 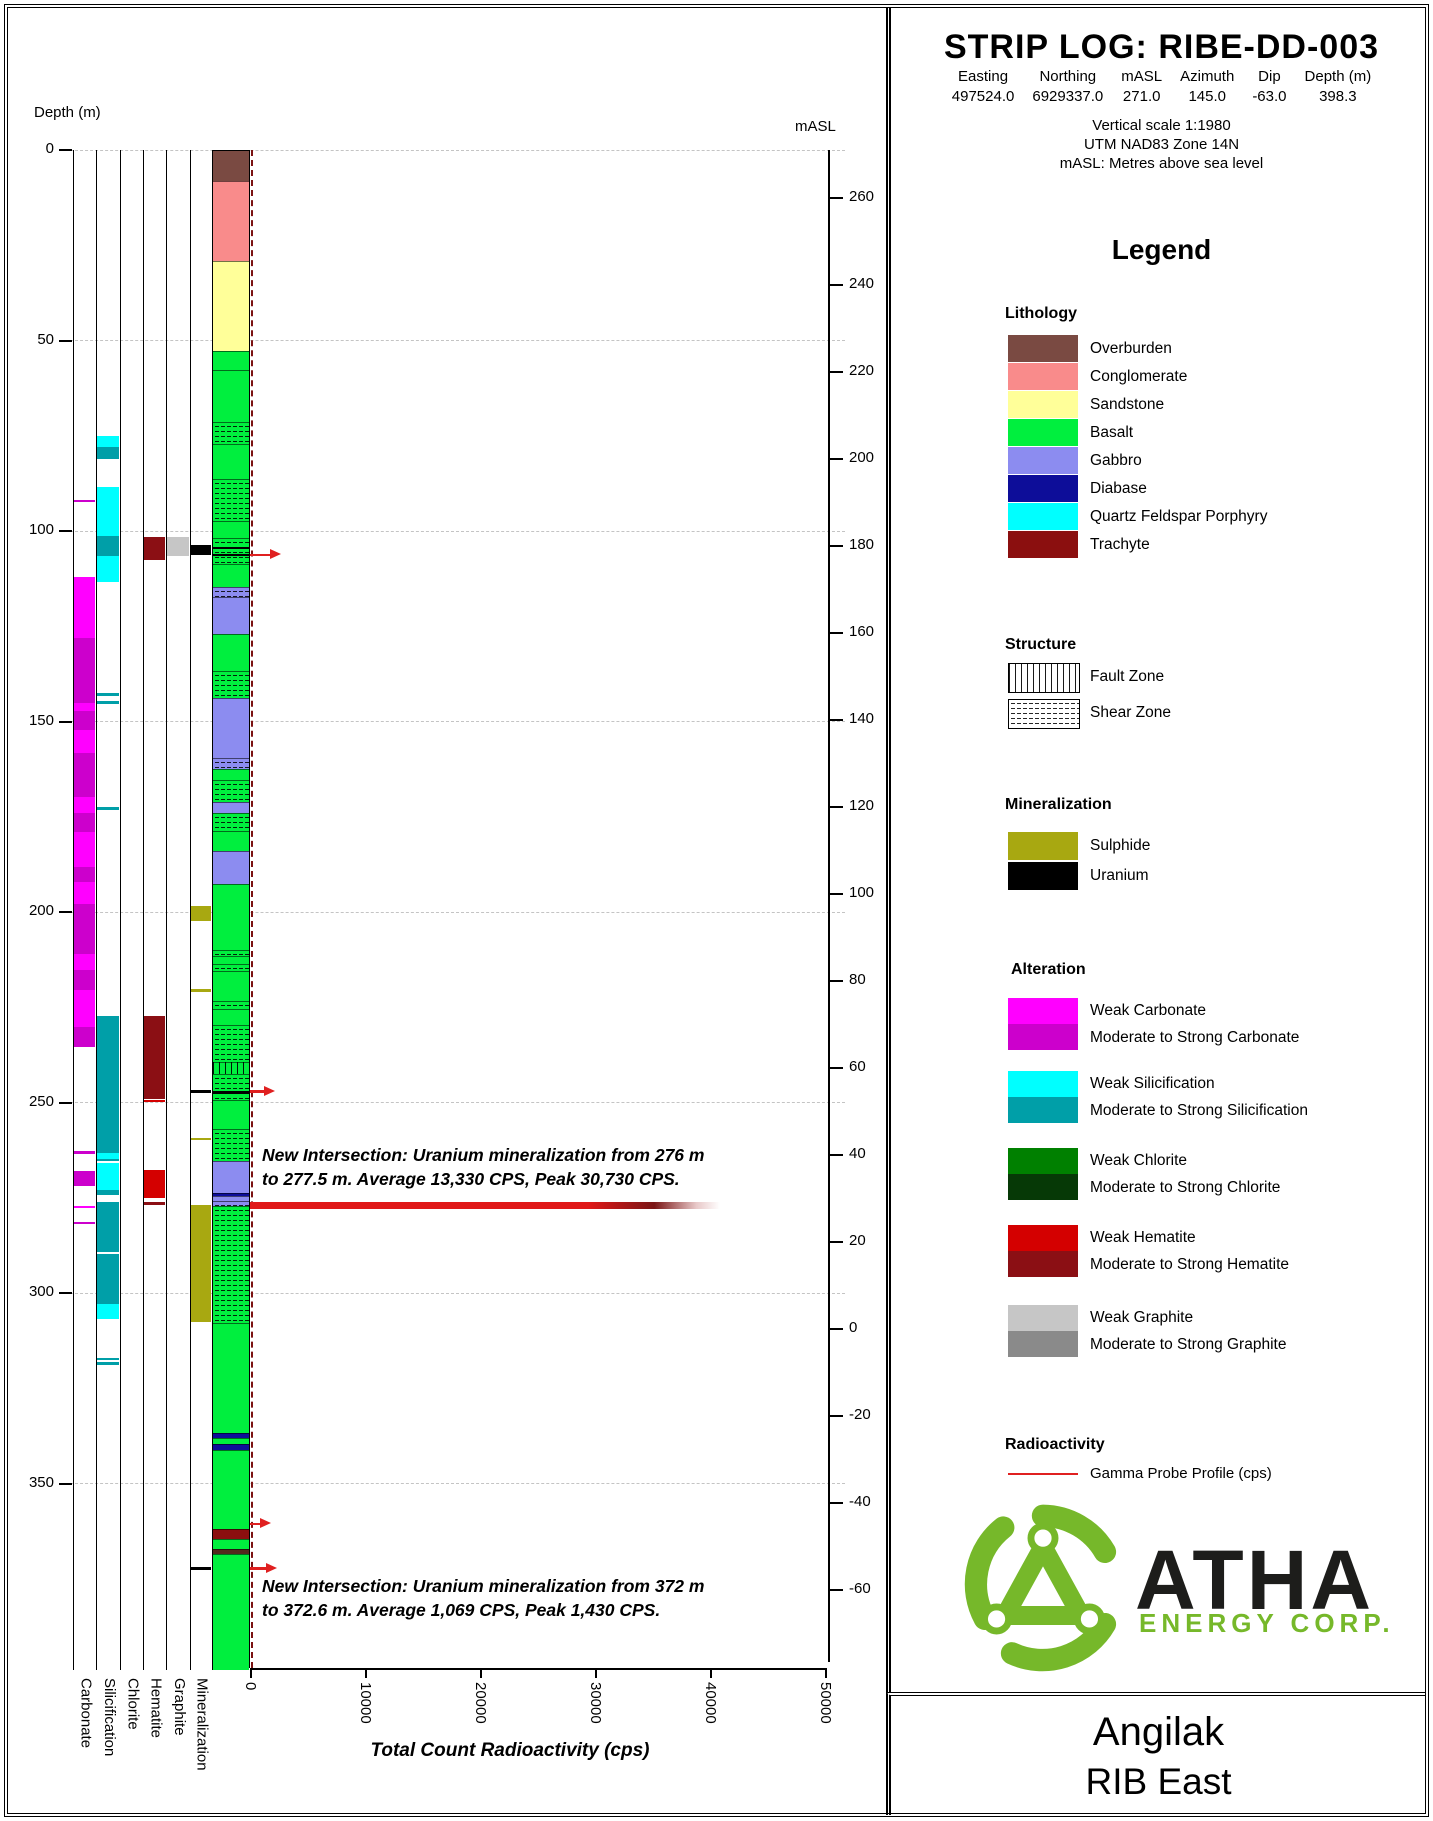 What do you see at coordinates (1041, 313) in the screenshot?
I see `lithology-section-heading: Lithology` at bounding box center [1041, 313].